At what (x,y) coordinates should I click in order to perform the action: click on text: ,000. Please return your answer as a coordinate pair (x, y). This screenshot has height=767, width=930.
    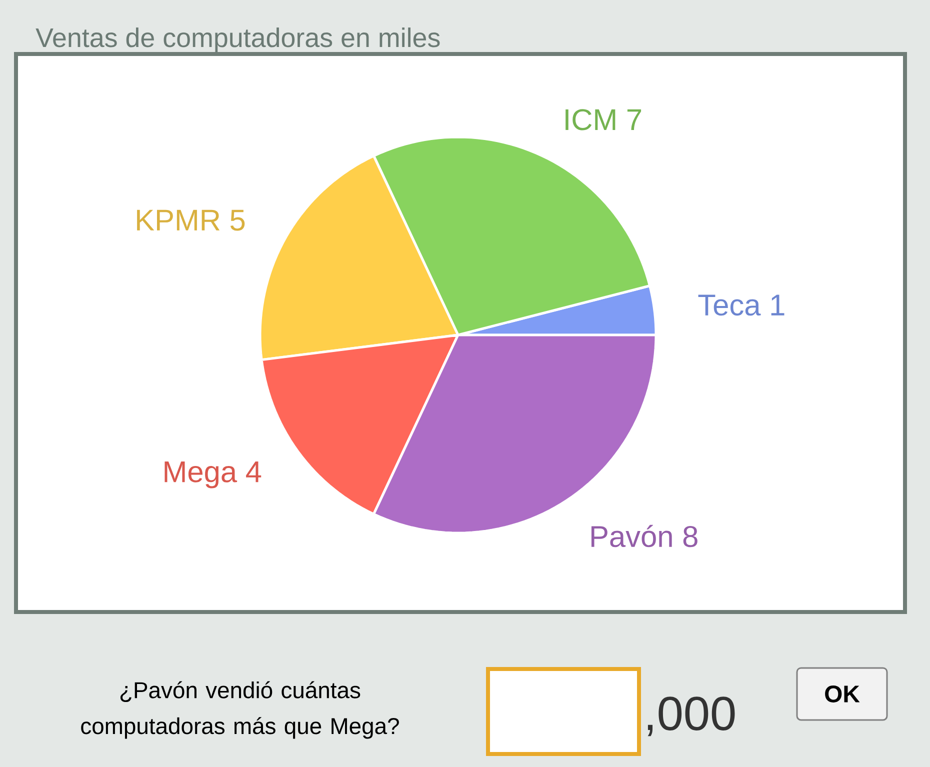
    Looking at the image, I should click on (691, 716).